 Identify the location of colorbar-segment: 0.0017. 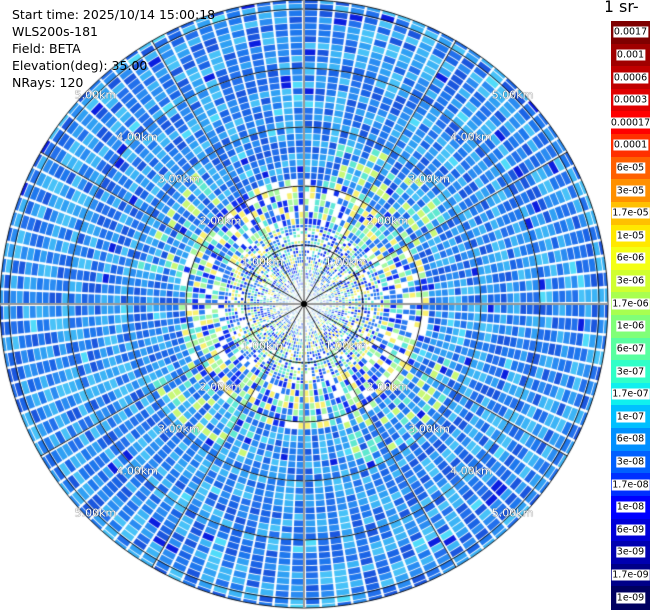
(630, 33).